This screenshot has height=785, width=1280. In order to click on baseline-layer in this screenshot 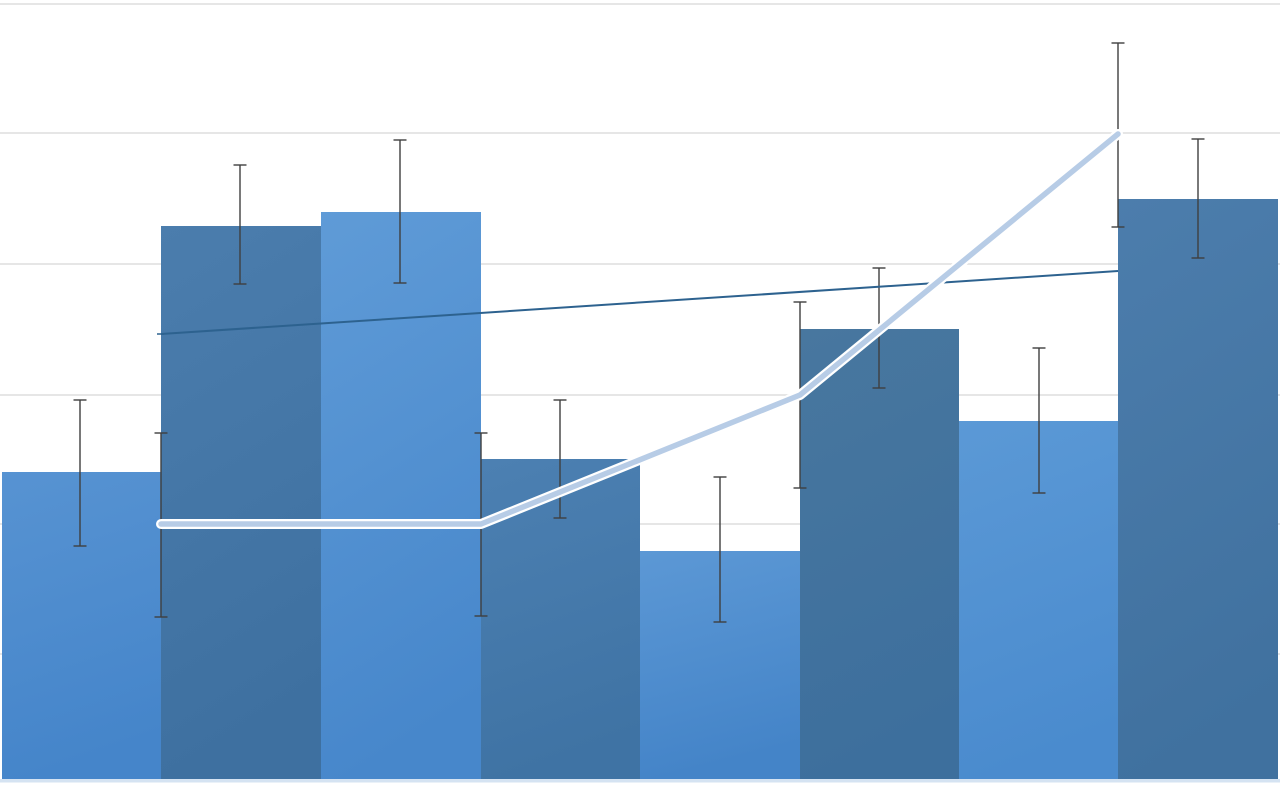, I will do `click(640, 781)`.